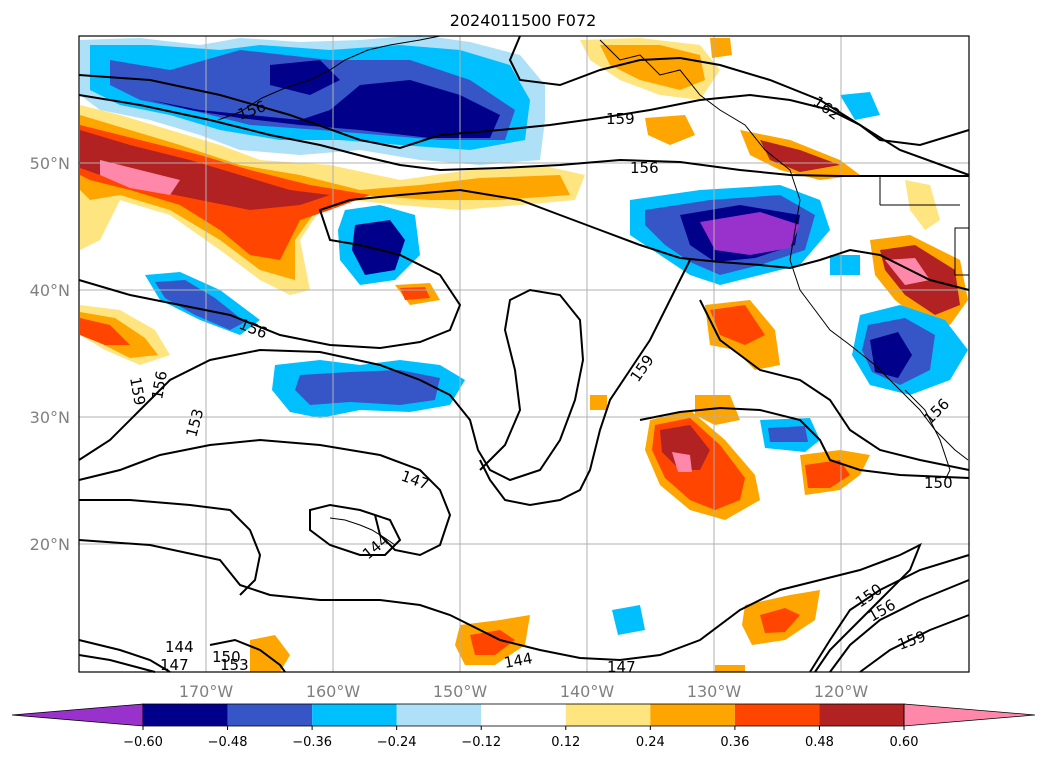  I want to click on lon-label: 150°W, so click(460, 691).